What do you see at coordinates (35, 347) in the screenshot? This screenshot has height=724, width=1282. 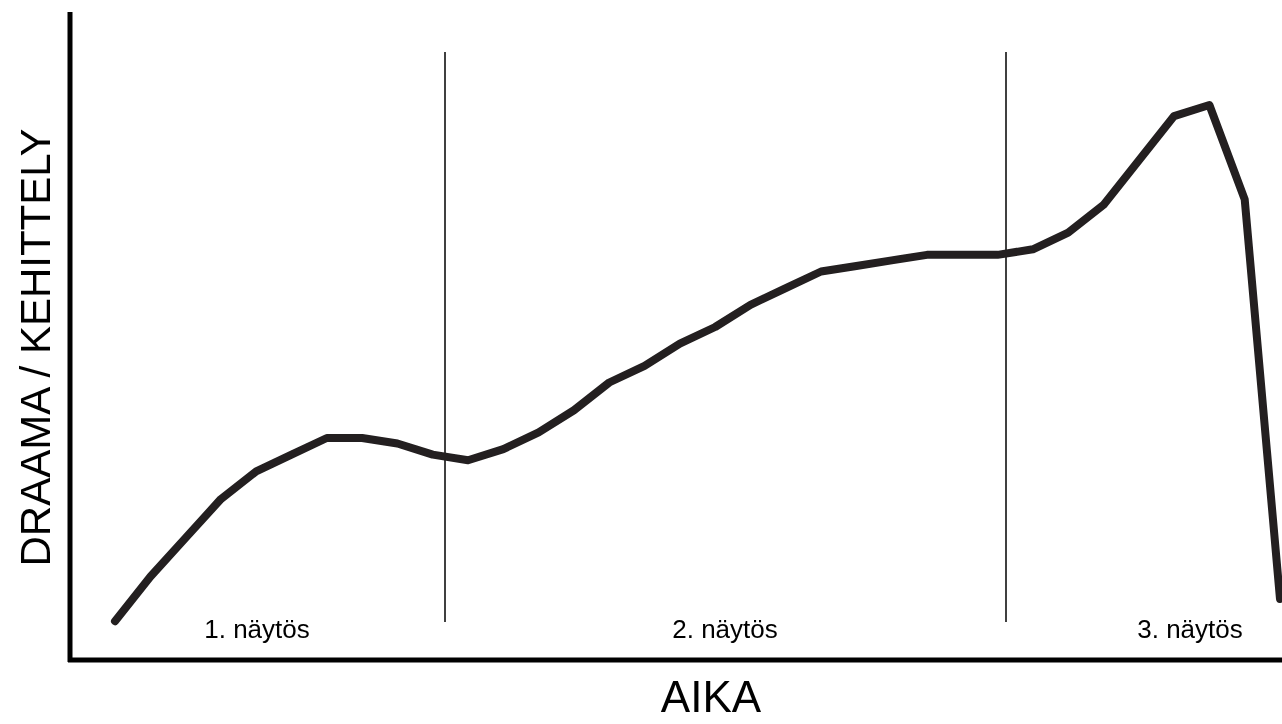 I see `y-axis-title: DRAAMA / KEHITTELY` at bounding box center [35, 347].